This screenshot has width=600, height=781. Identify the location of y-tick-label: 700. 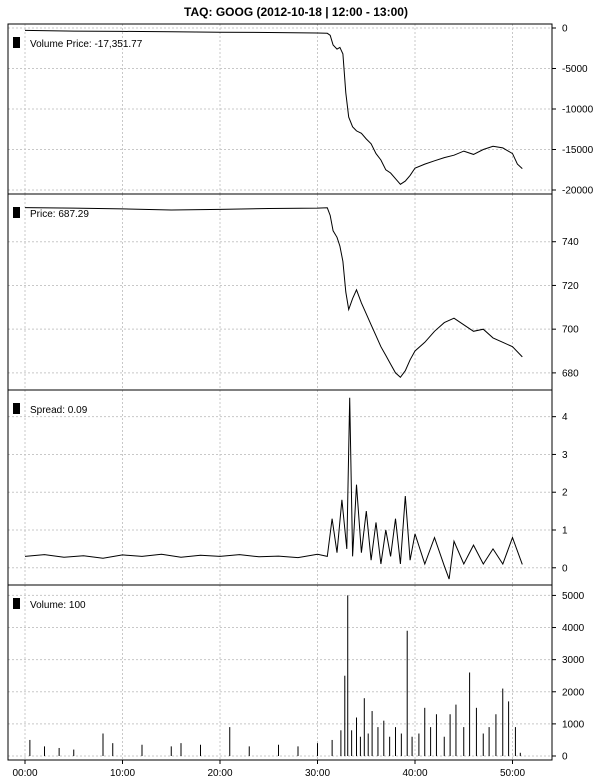
(570, 330).